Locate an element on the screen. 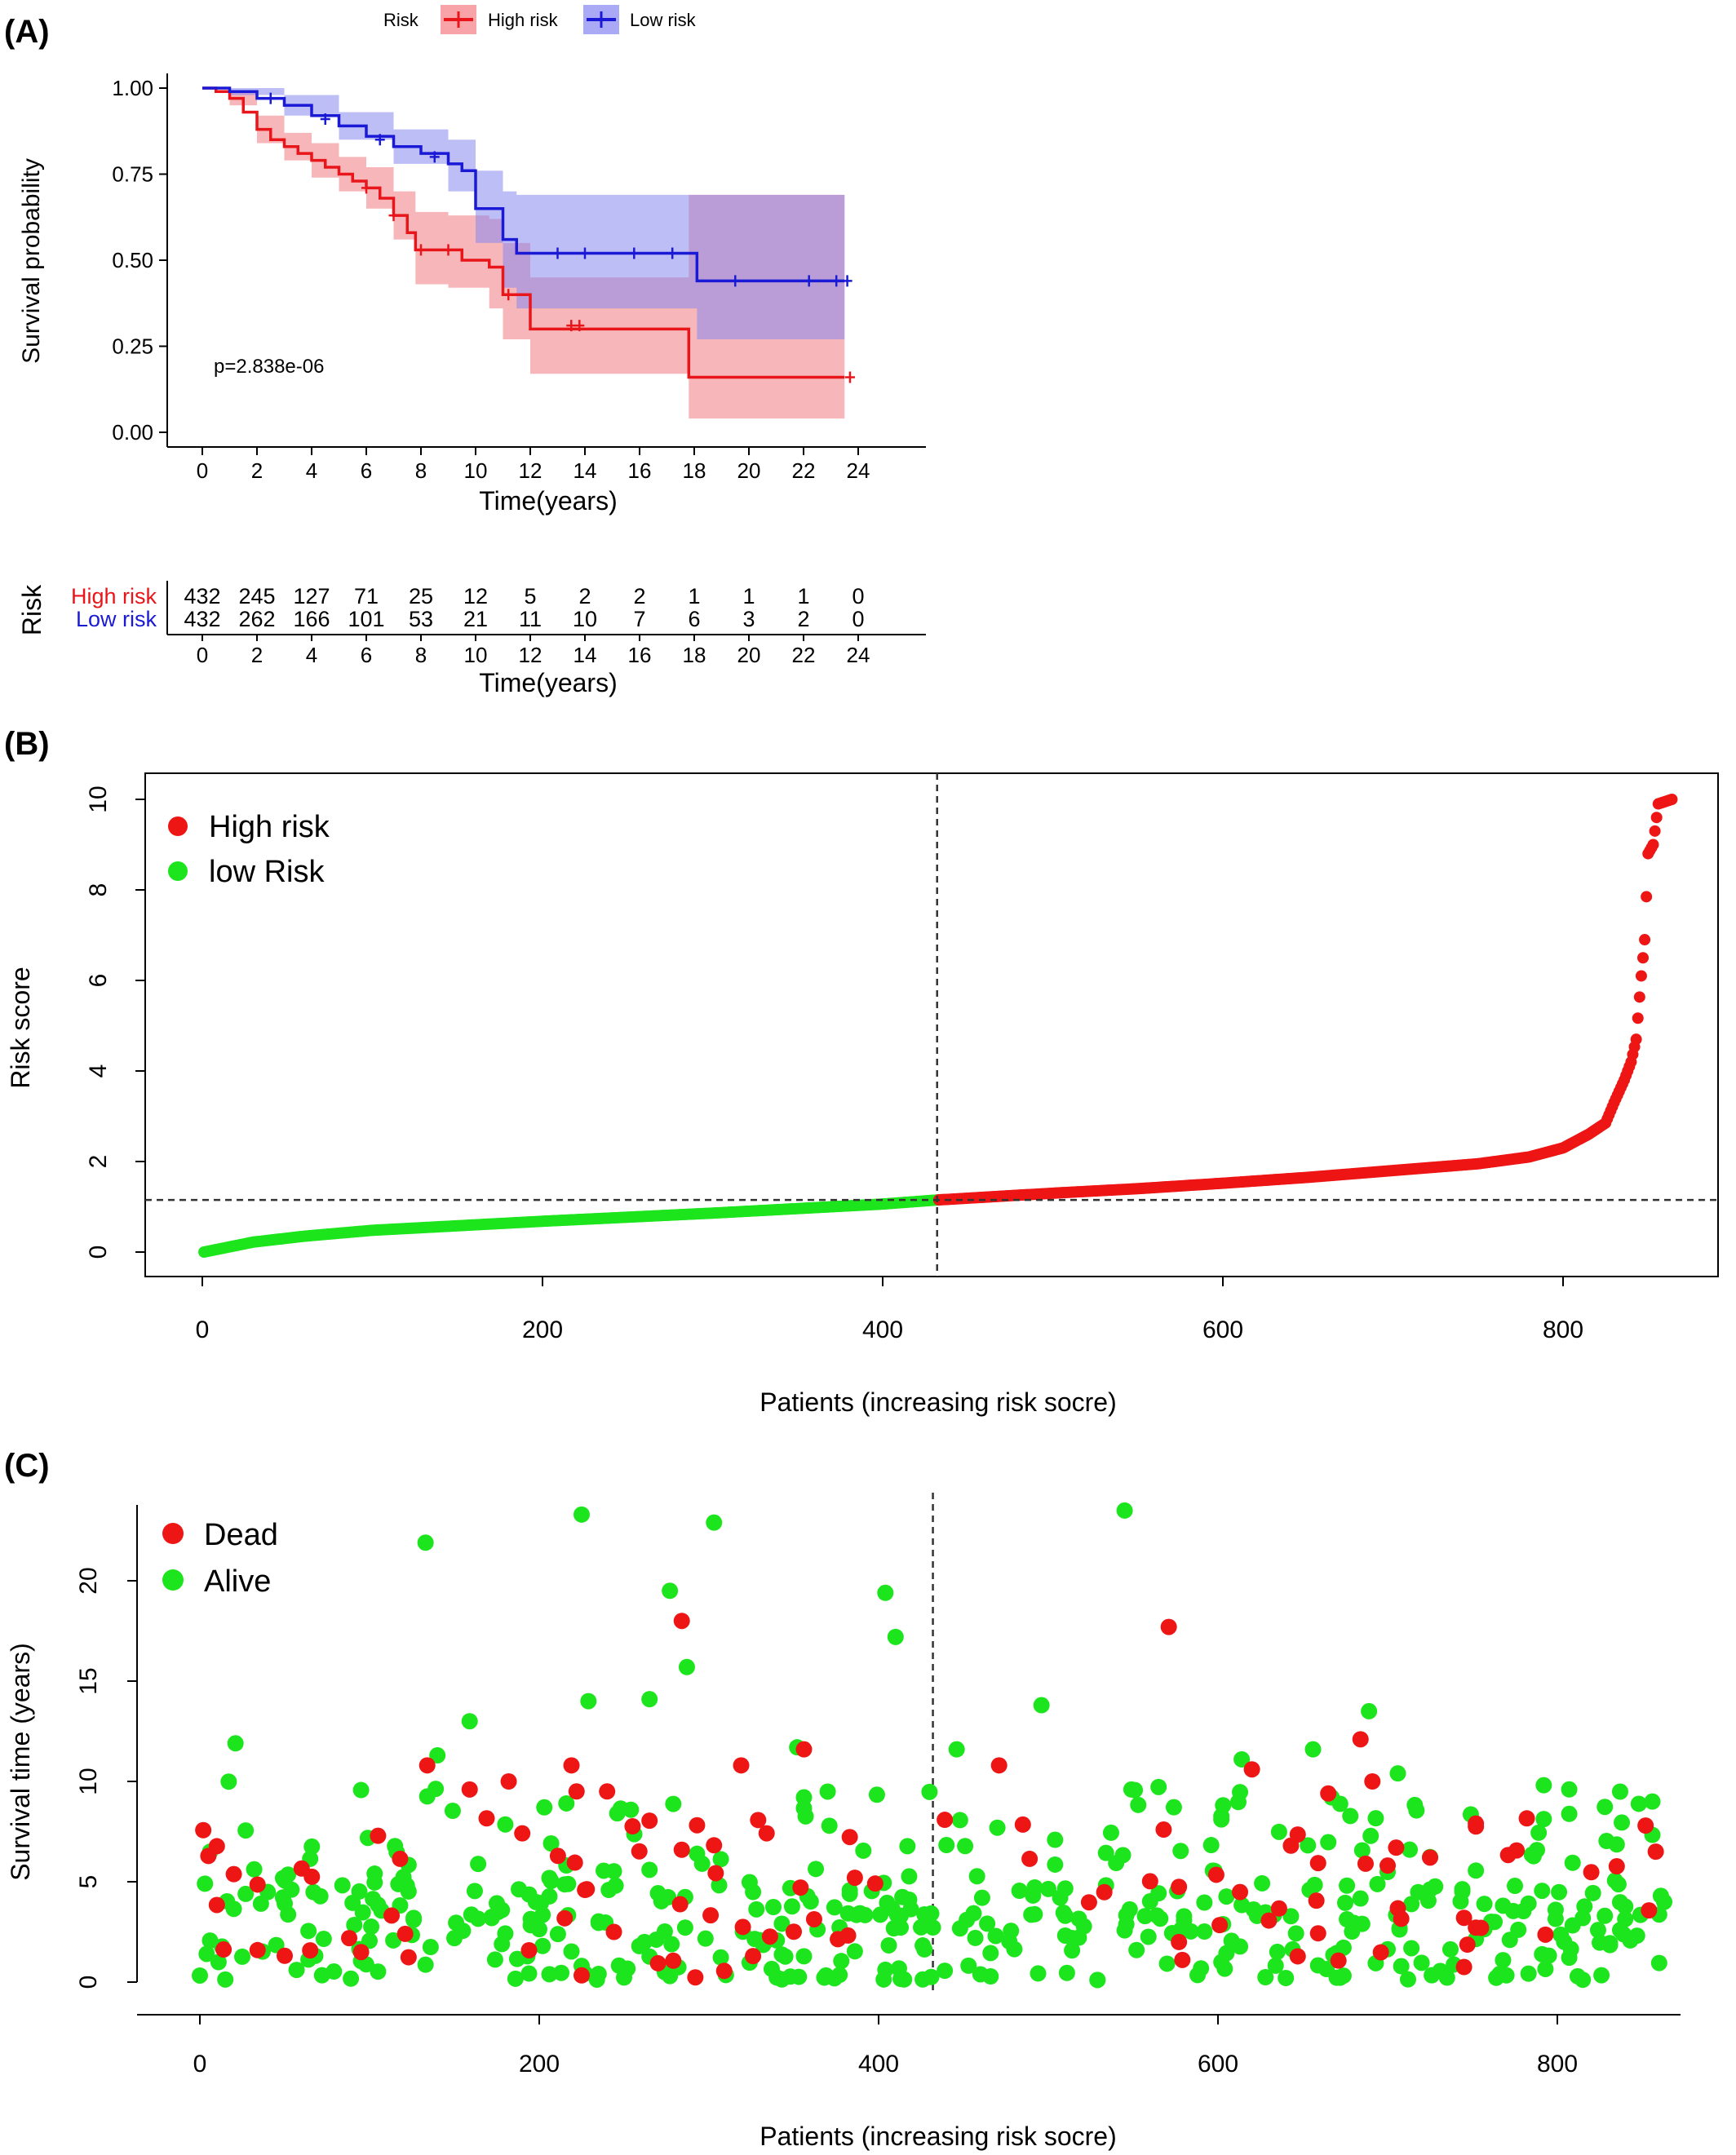 This screenshot has height=2155, width=1736. km-legend-high-label: High risk is located at coordinates (523, 20).